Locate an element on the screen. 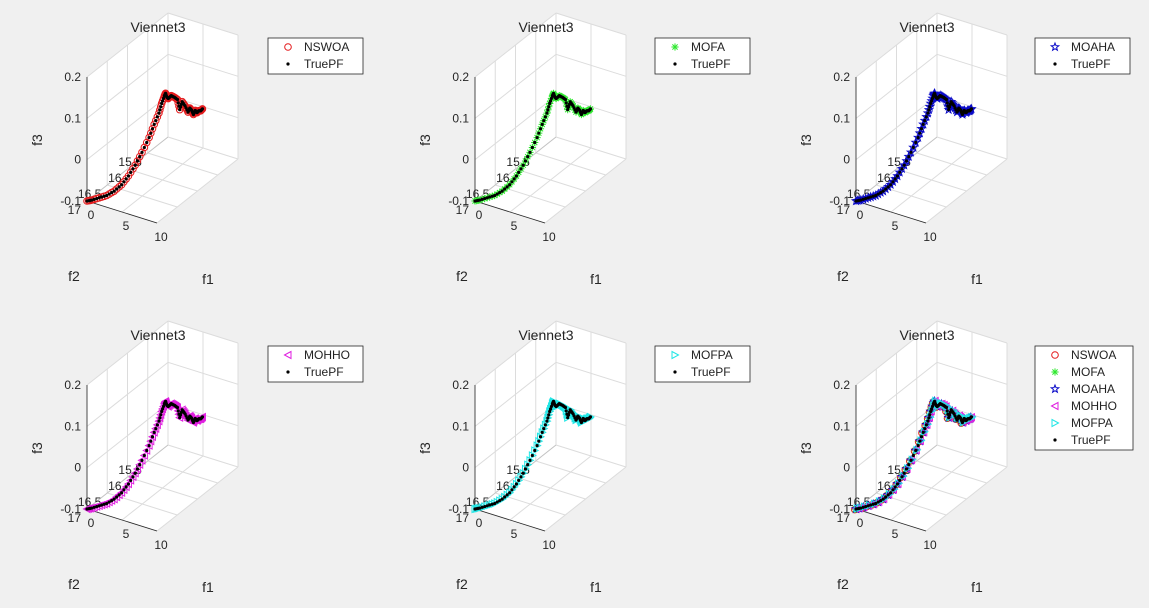 The image size is (1149, 608). legend-entry: MOHHO is located at coordinates (1094, 406).